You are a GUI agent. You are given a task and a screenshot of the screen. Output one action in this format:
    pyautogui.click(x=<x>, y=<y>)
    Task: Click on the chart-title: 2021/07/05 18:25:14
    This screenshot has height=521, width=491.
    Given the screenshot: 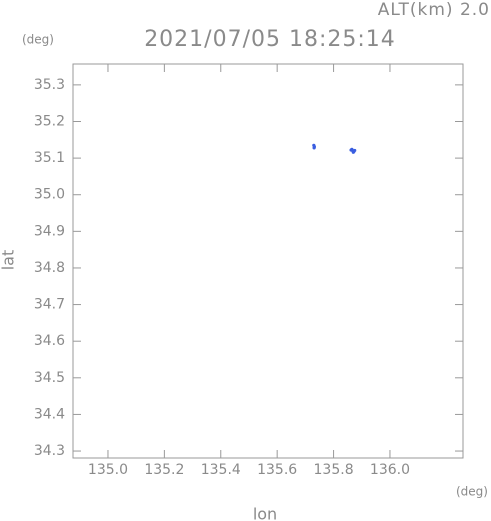 What is the action you would take?
    pyautogui.click(x=270, y=39)
    